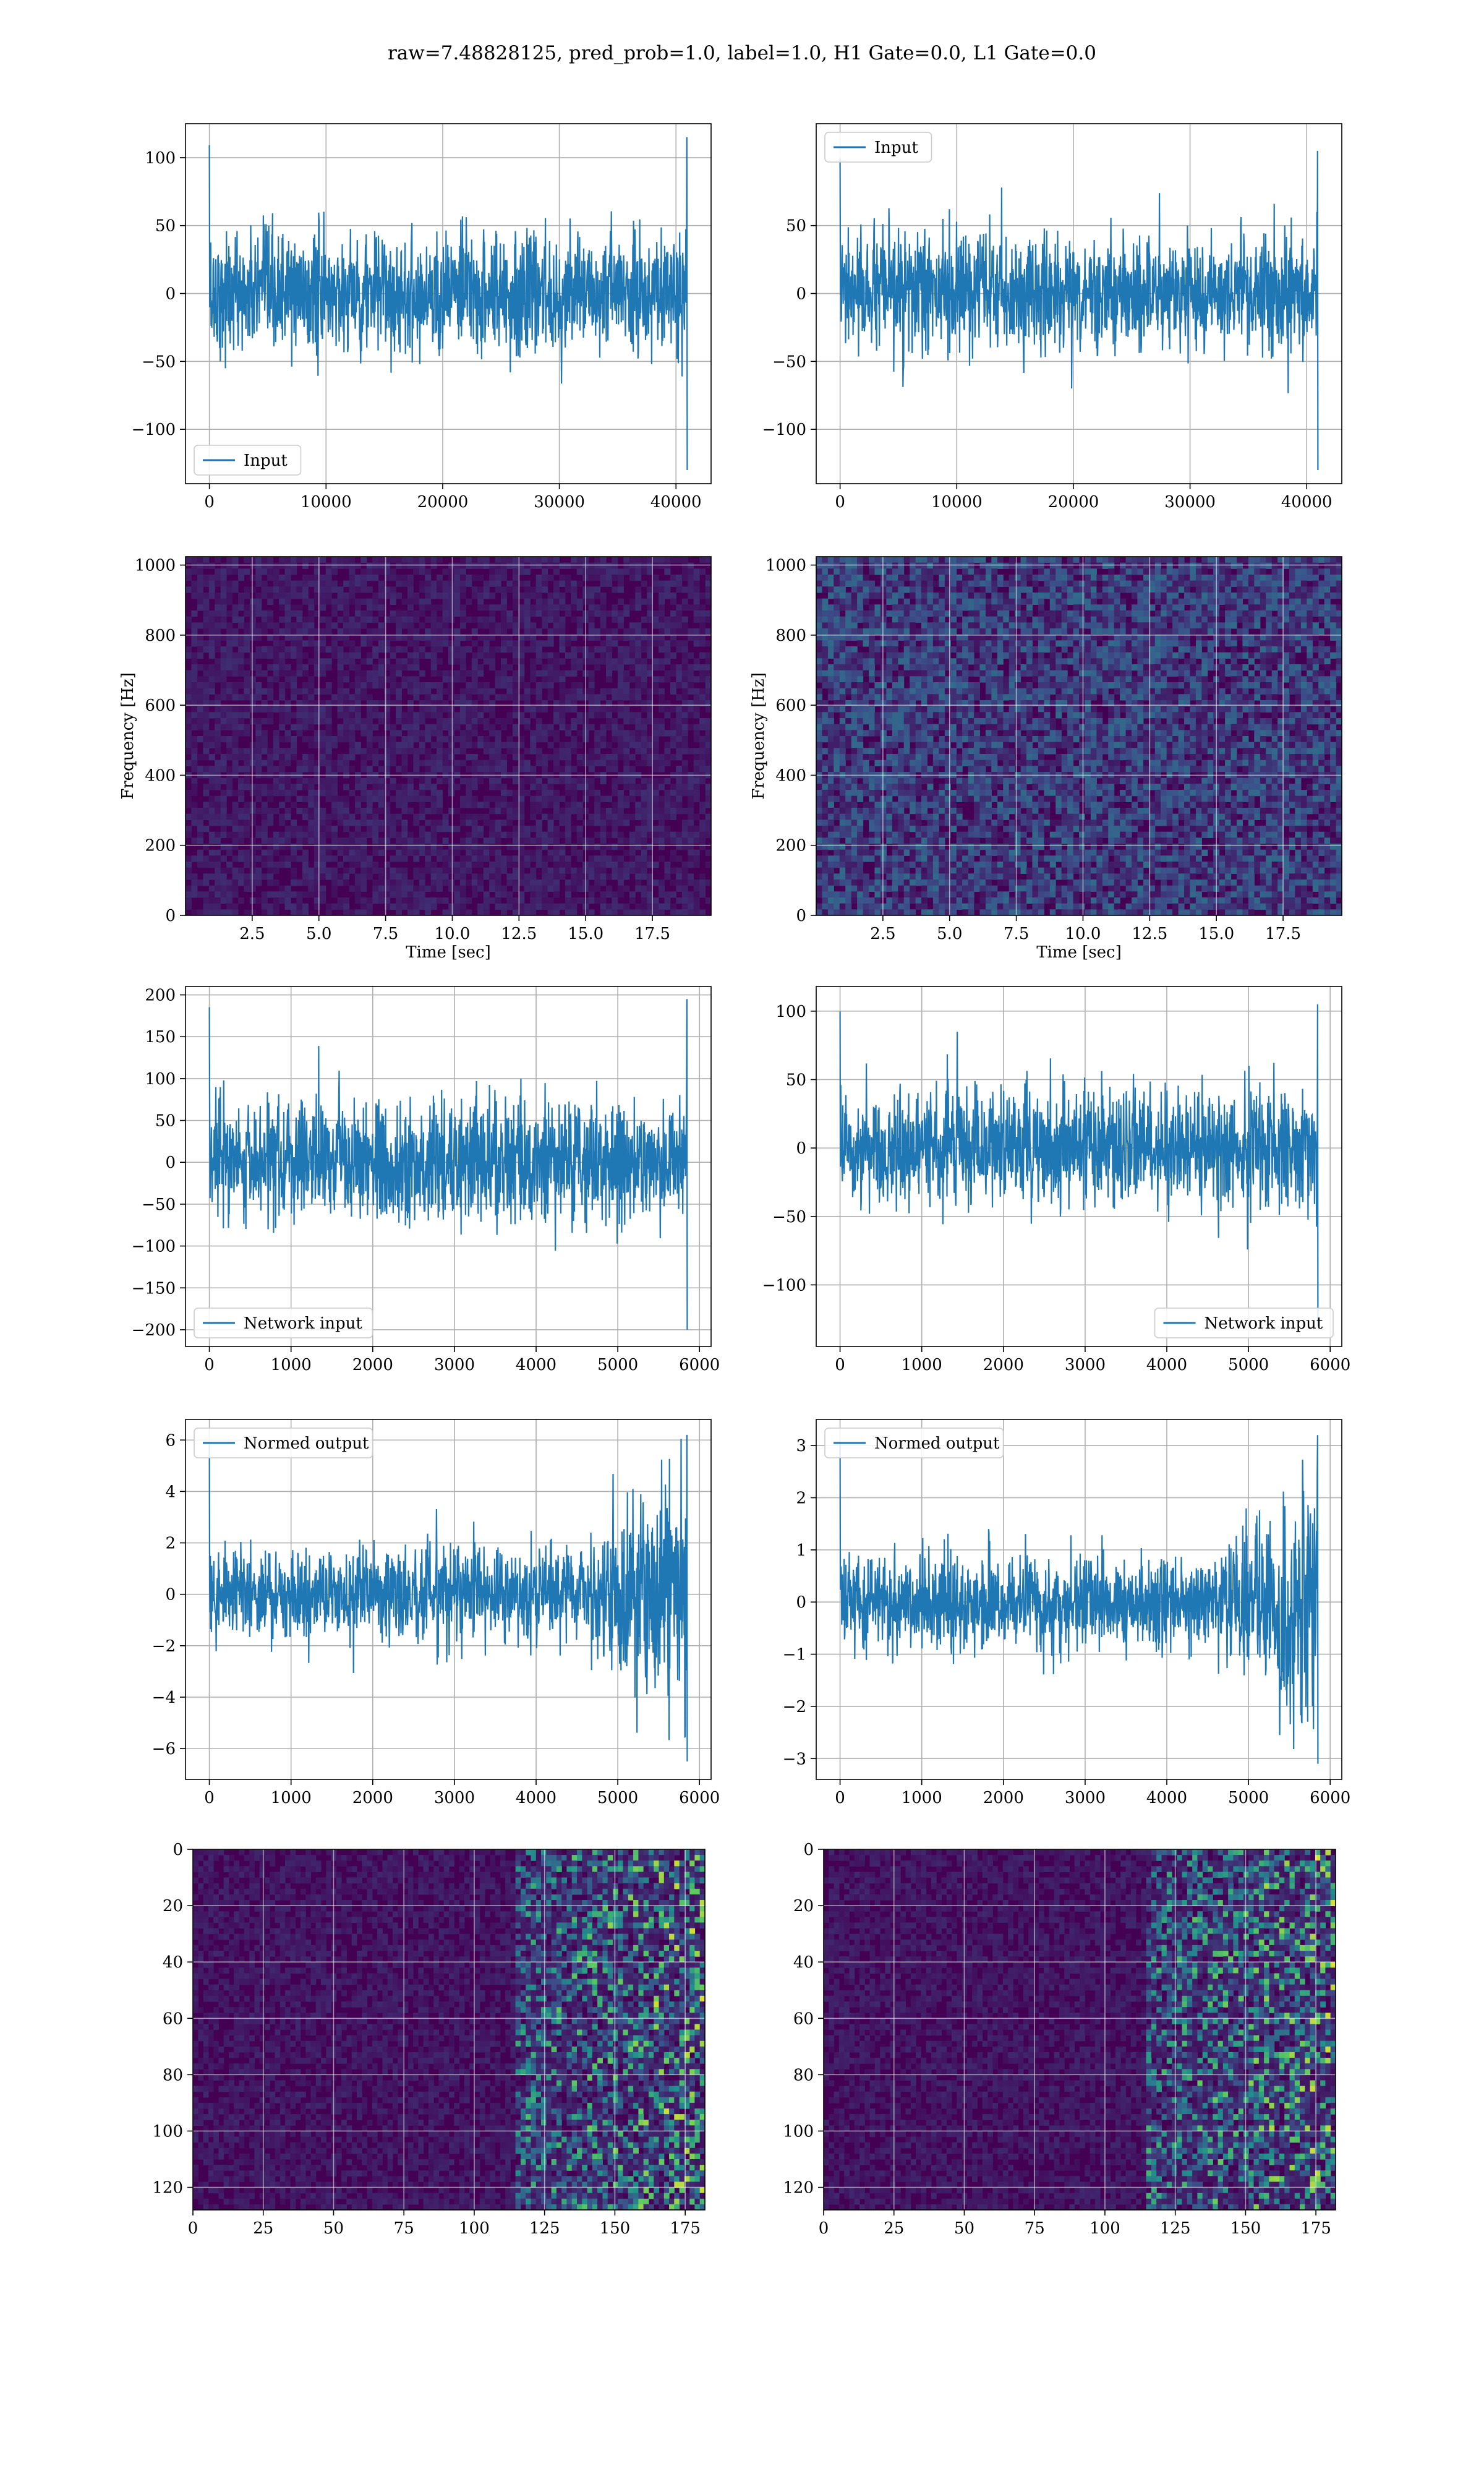 The image size is (1484, 2474). I want to click on y-tick-label: 600, so click(160, 705).